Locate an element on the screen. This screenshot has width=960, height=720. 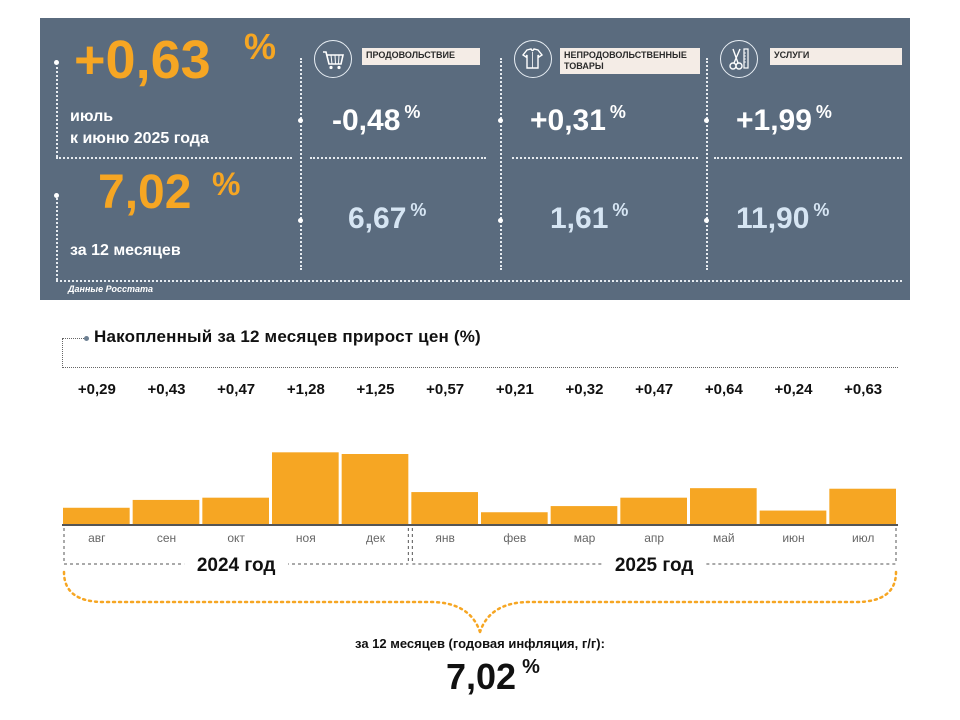
value-label: +0,24 is located at coordinates (794, 389).